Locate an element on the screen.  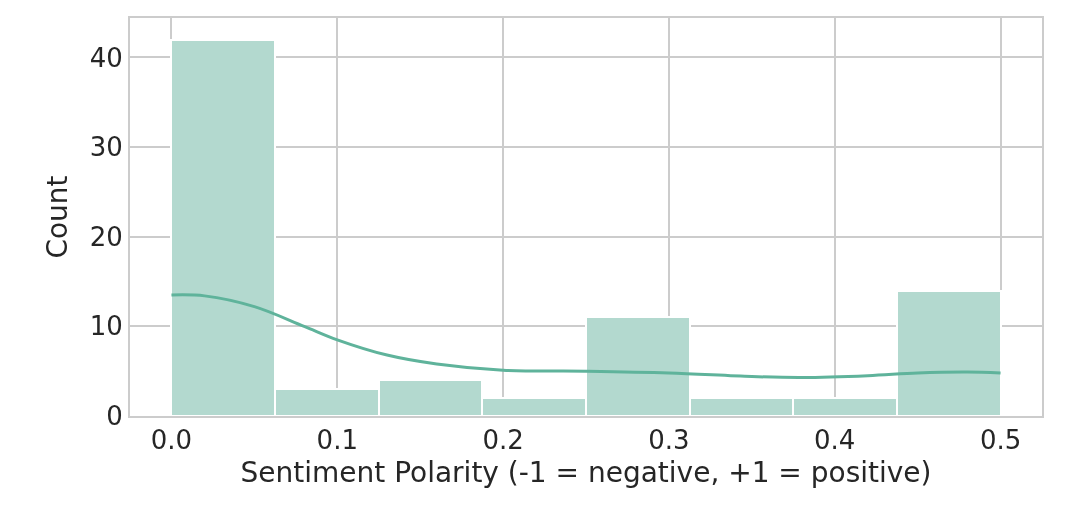
y-tick-label: 30 is located at coordinates (106, 147).